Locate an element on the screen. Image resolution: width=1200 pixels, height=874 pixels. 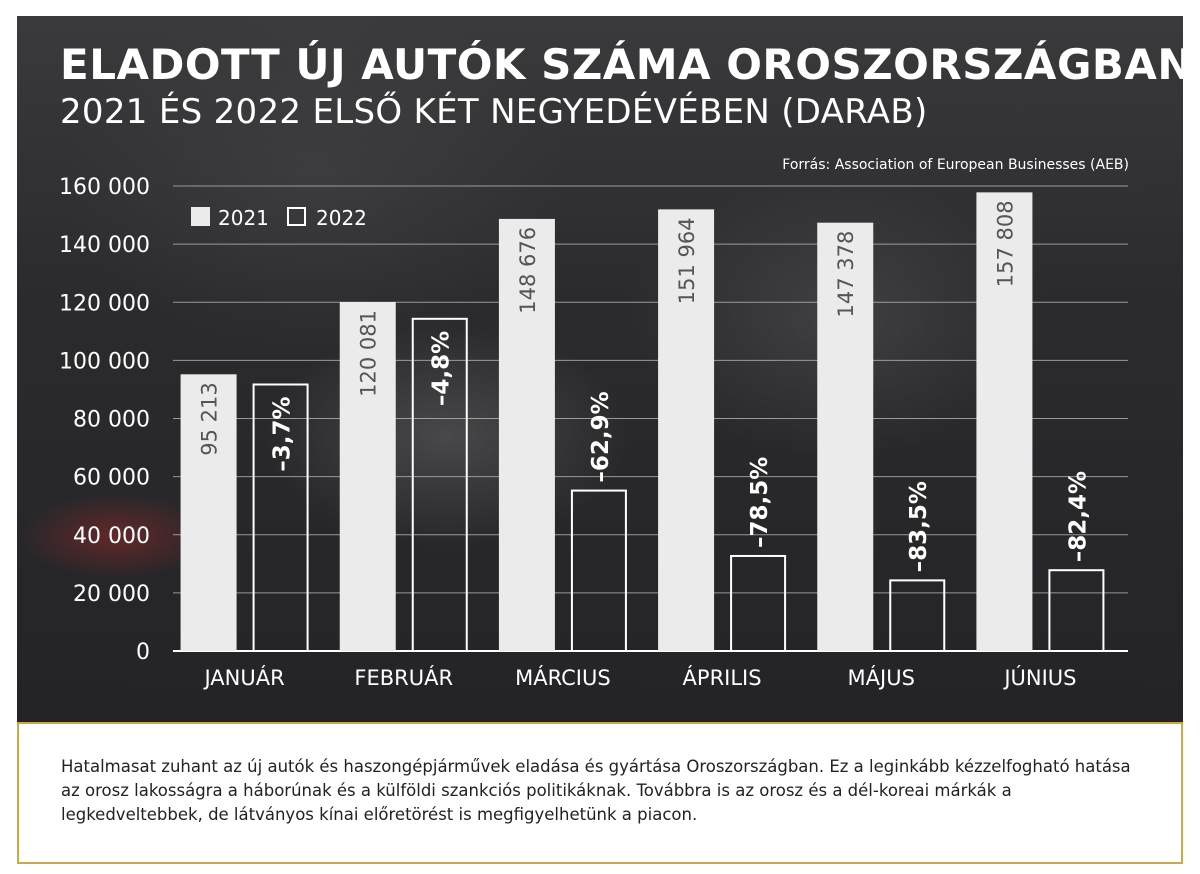
y-tick-label: 120 000 is located at coordinates (104, 303).